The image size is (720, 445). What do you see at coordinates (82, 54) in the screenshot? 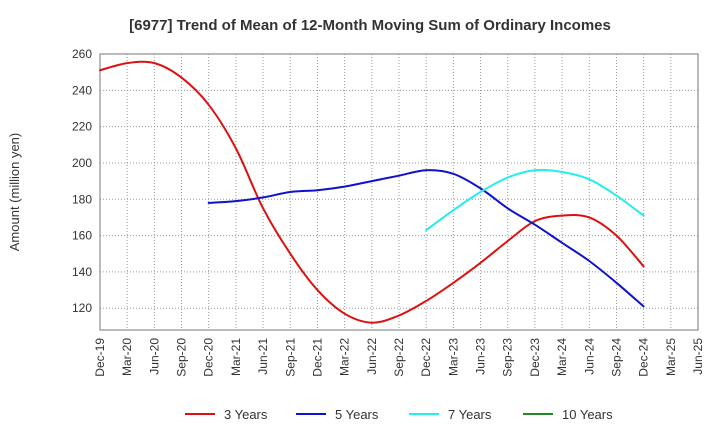
I see `y-tick-label: 260` at bounding box center [82, 54].